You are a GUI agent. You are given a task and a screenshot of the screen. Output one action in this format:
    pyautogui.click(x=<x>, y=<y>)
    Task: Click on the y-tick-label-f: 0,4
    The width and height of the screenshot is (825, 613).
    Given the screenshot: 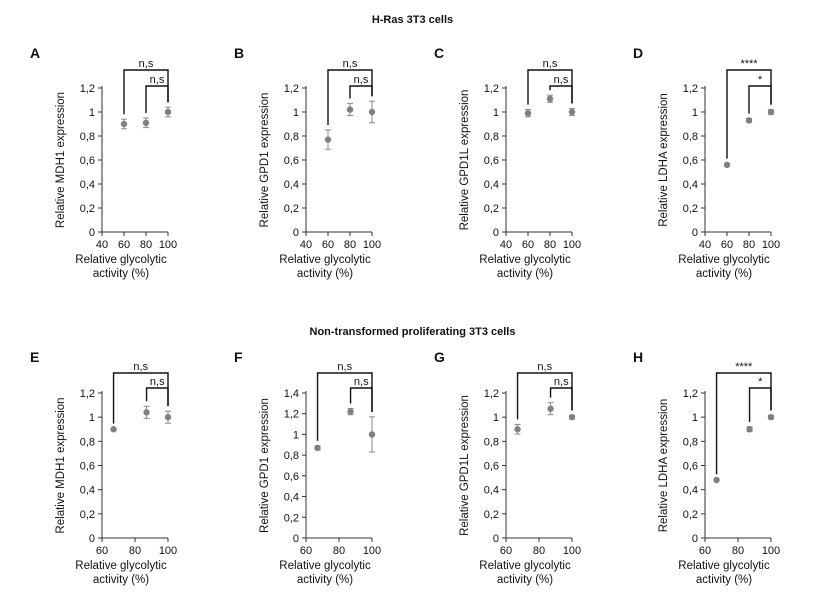 What is the action you would take?
    pyautogui.click(x=291, y=498)
    